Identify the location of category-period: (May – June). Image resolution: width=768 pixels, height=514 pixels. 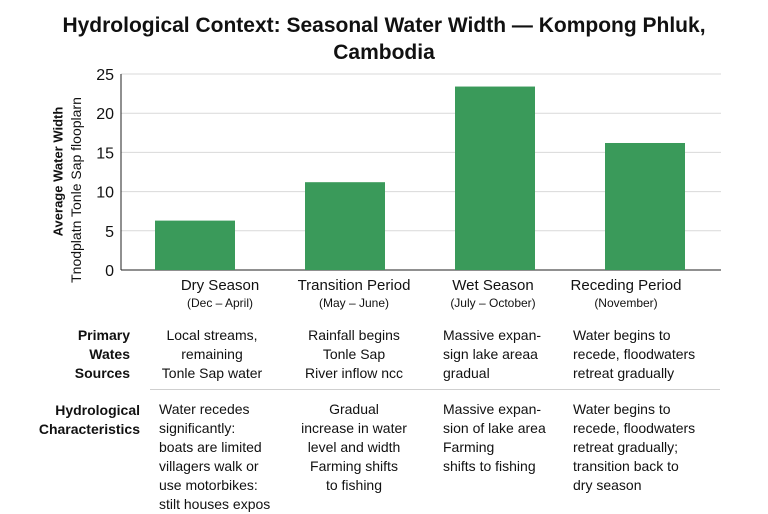
(354, 303).